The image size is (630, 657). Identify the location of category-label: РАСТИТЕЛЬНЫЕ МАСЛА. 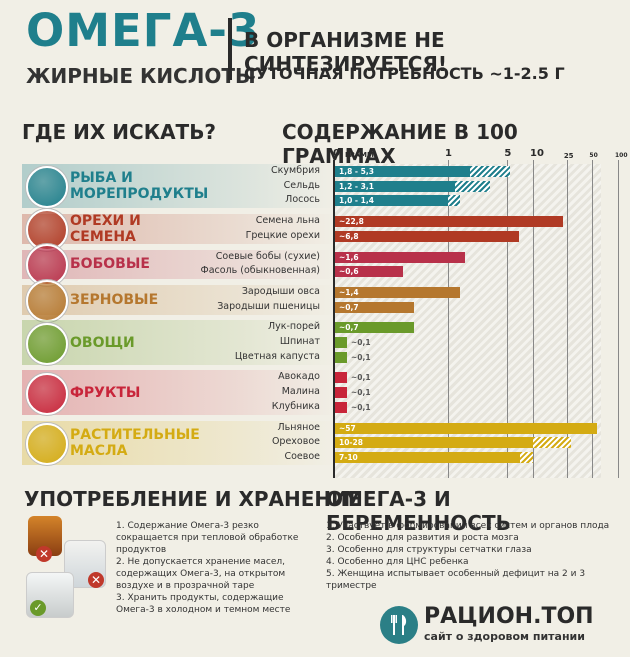
(135, 442).